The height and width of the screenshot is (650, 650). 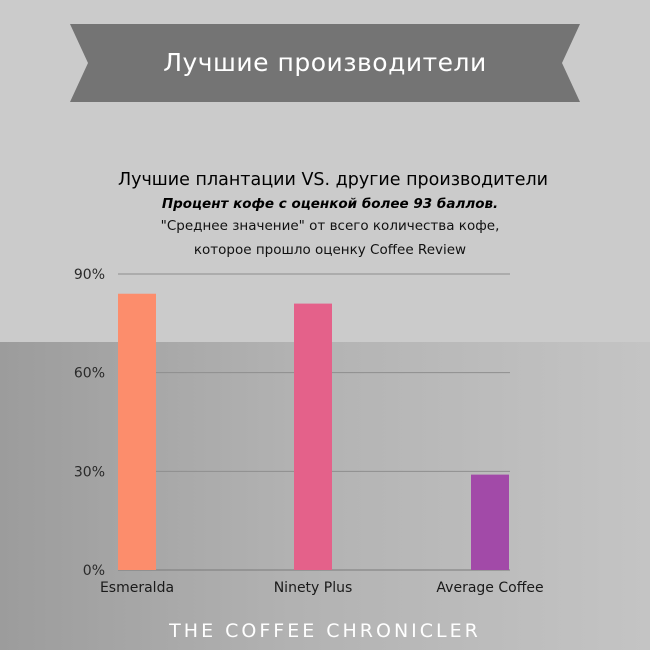 I want to click on x-tick-label: Ninety Plus, so click(x=313, y=588).